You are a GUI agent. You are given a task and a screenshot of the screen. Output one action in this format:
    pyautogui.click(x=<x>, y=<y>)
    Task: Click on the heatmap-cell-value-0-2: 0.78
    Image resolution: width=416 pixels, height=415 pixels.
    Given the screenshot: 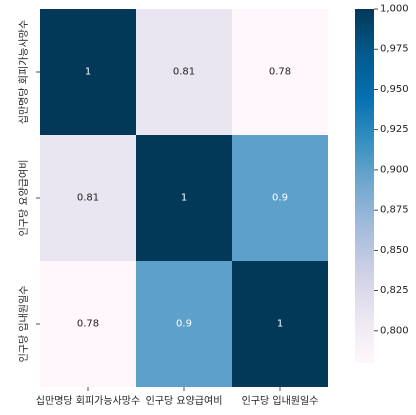 What is the action you would take?
    pyautogui.click(x=280, y=72)
    